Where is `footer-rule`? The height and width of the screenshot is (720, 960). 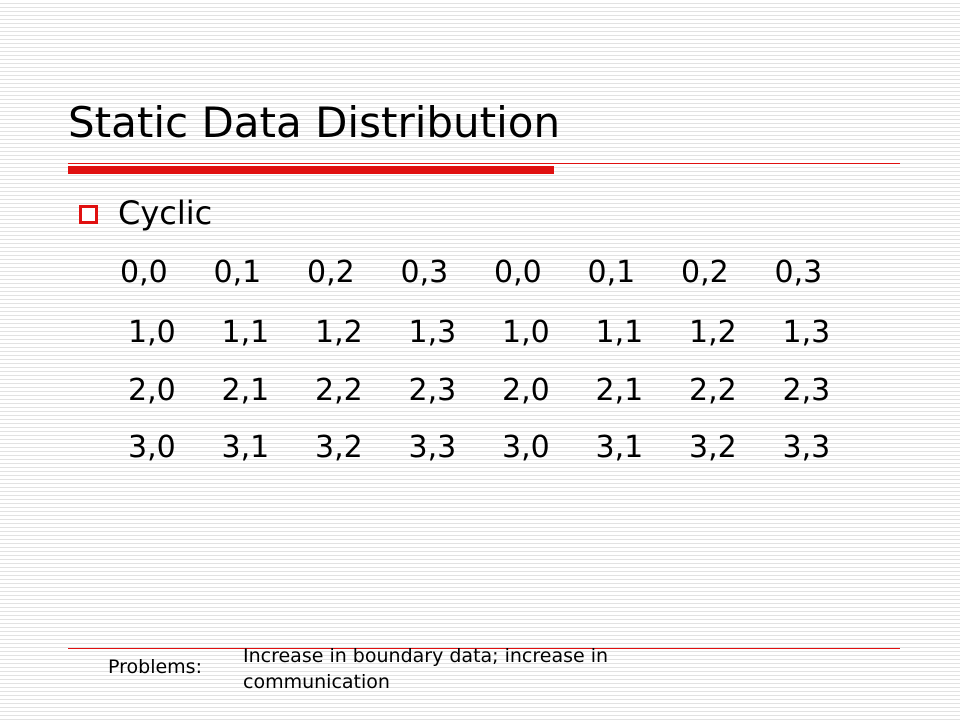
footer-rule is located at coordinates (484, 648).